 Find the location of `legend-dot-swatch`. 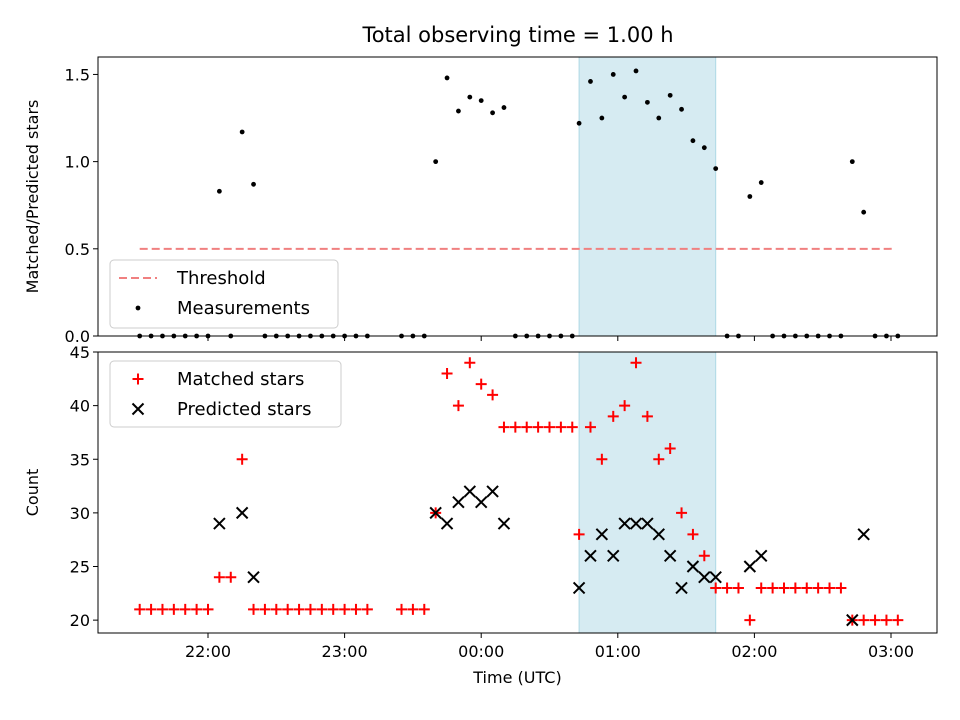

legend-dot-swatch is located at coordinates (138, 308).